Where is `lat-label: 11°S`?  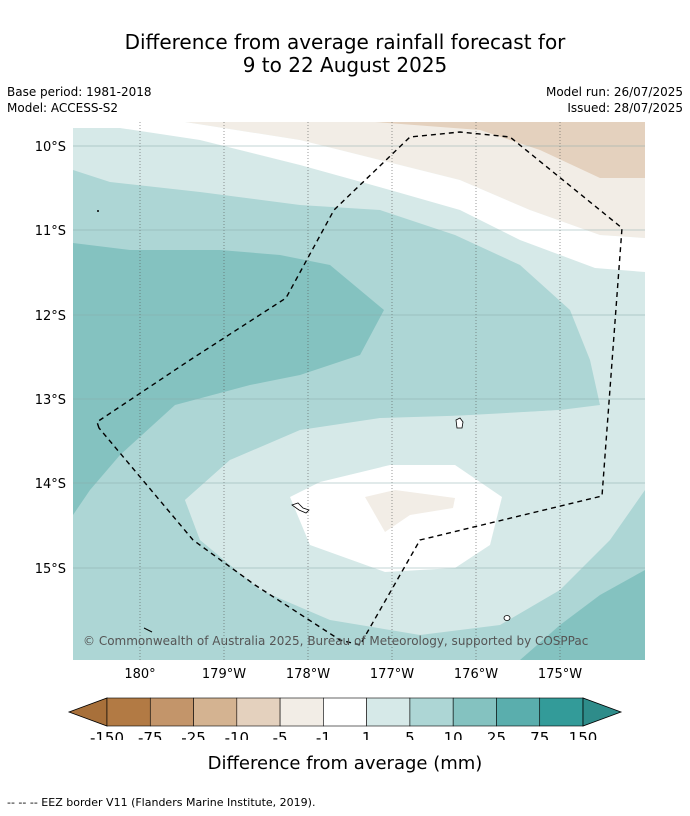 lat-label: 11°S is located at coordinates (50, 231).